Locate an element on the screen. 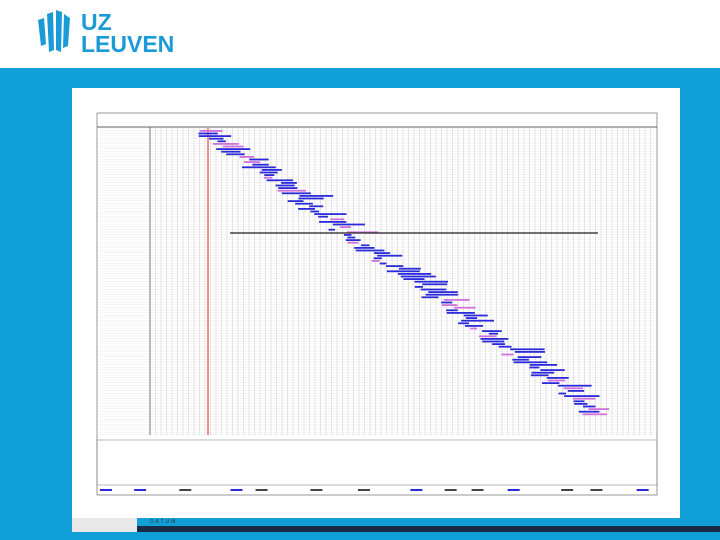 This screenshot has width=720, height=540. footer-box is located at coordinates (104, 525).